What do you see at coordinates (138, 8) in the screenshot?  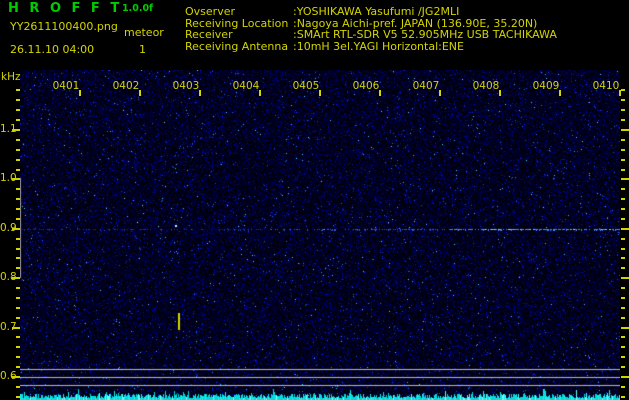 I see `app-version: 1.0.0f` at bounding box center [138, 8].